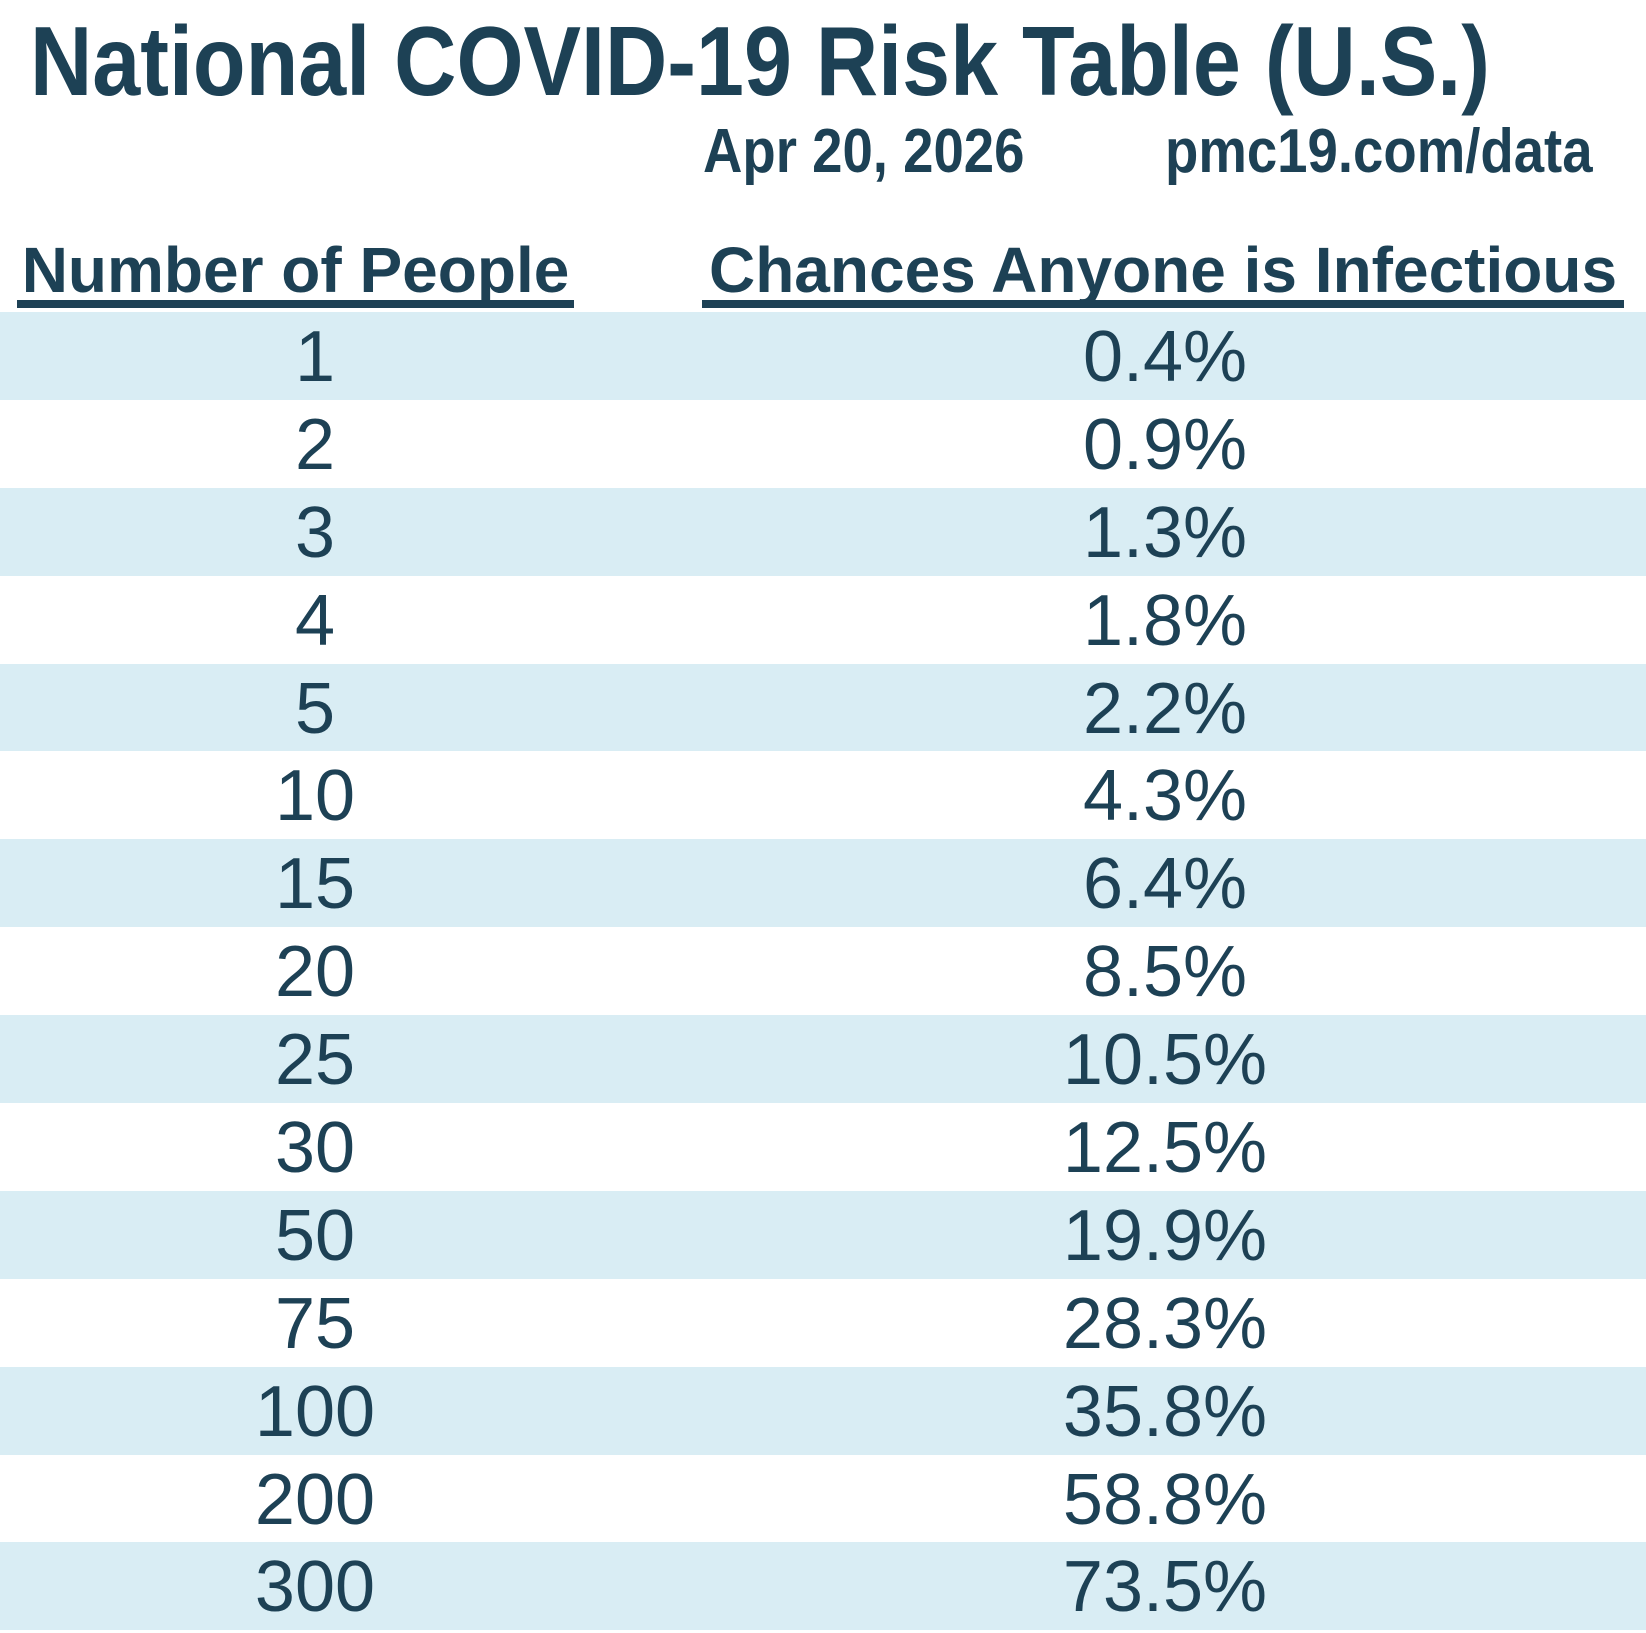 The height and width of the screenshot is (1633, 1646). Describe the element at coordinates (1165, 532) in the screenshot. I see `infectious-chance-cell: 1.3%` at that location.